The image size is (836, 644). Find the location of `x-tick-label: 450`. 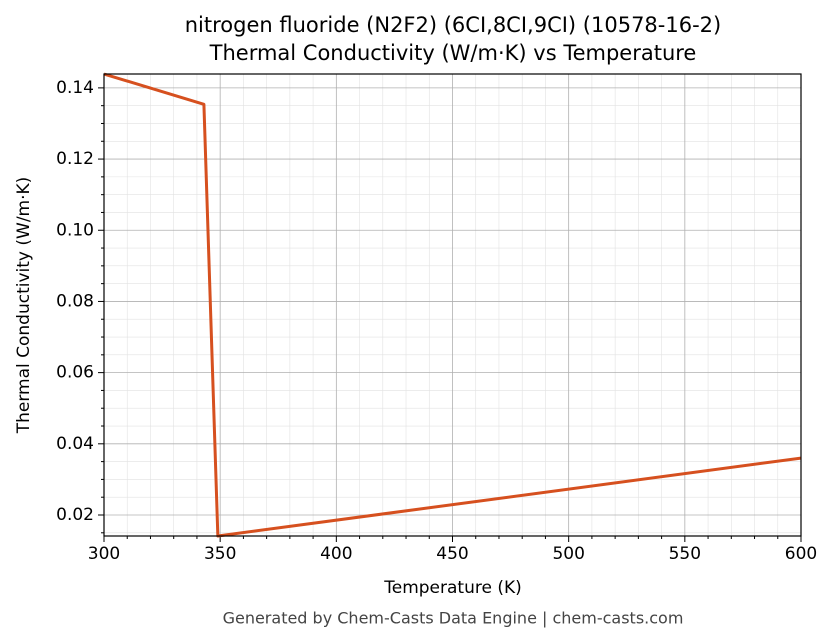

x-tick-label: 450 is located at coordinates (452, 554).